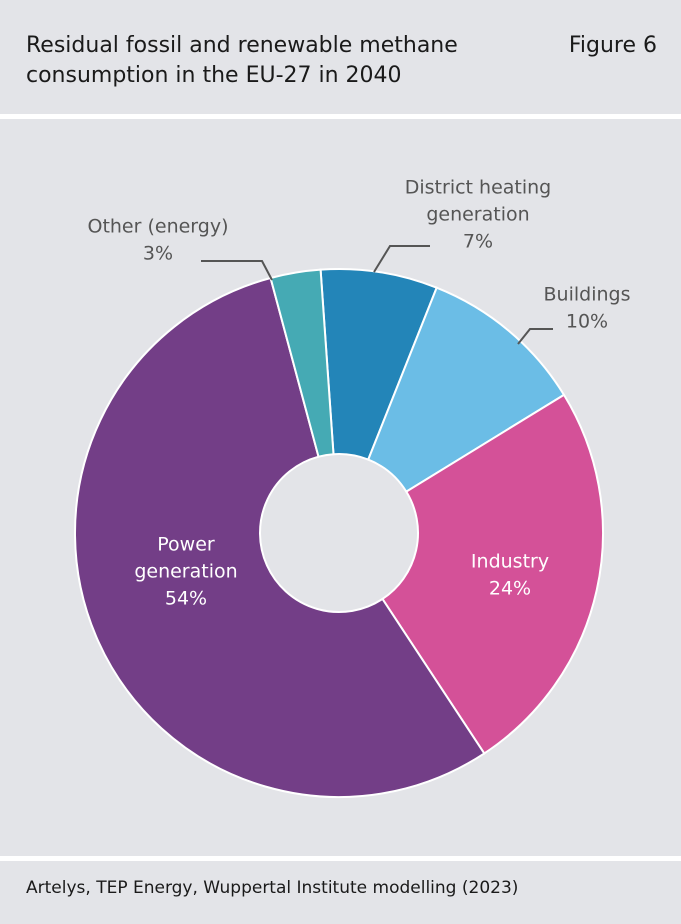  What do you see at coordinates (466, 390) in the screenshot?
I see `slice-buildings` at bounding box center [466, 390].